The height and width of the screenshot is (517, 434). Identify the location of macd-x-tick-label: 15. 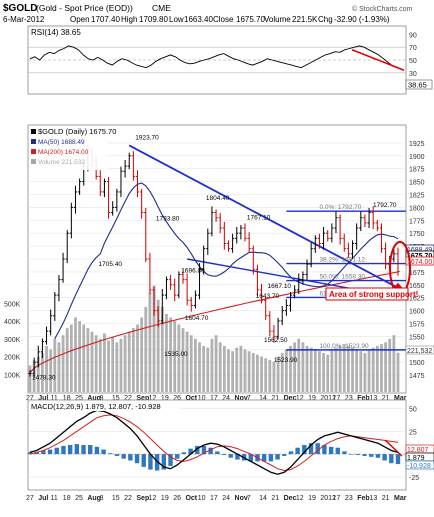
(116, 498).